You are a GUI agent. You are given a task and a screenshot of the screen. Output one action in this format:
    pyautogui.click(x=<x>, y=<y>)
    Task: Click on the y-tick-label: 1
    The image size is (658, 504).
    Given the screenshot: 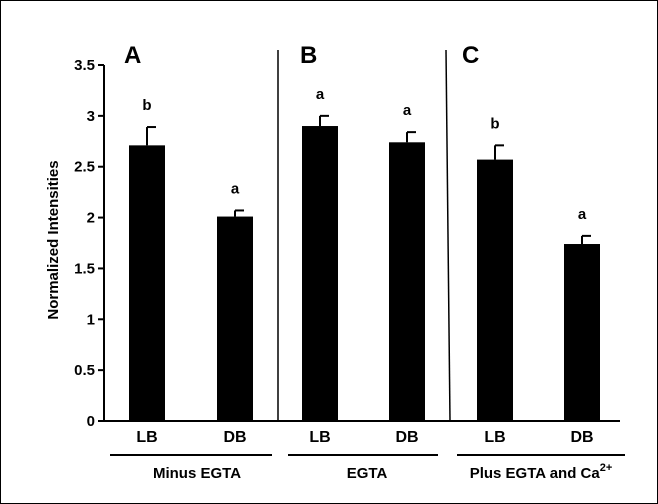 What is the action you would take?
    pyautogui.click(x=91, y=319)
    